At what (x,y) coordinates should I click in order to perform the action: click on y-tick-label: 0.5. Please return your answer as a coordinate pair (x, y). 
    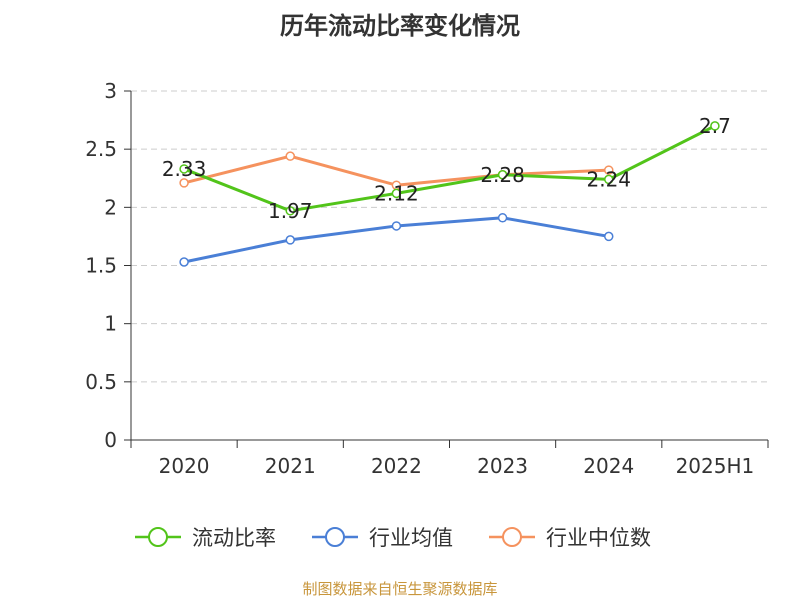
    Looking at the image, I should click on (101, 382).